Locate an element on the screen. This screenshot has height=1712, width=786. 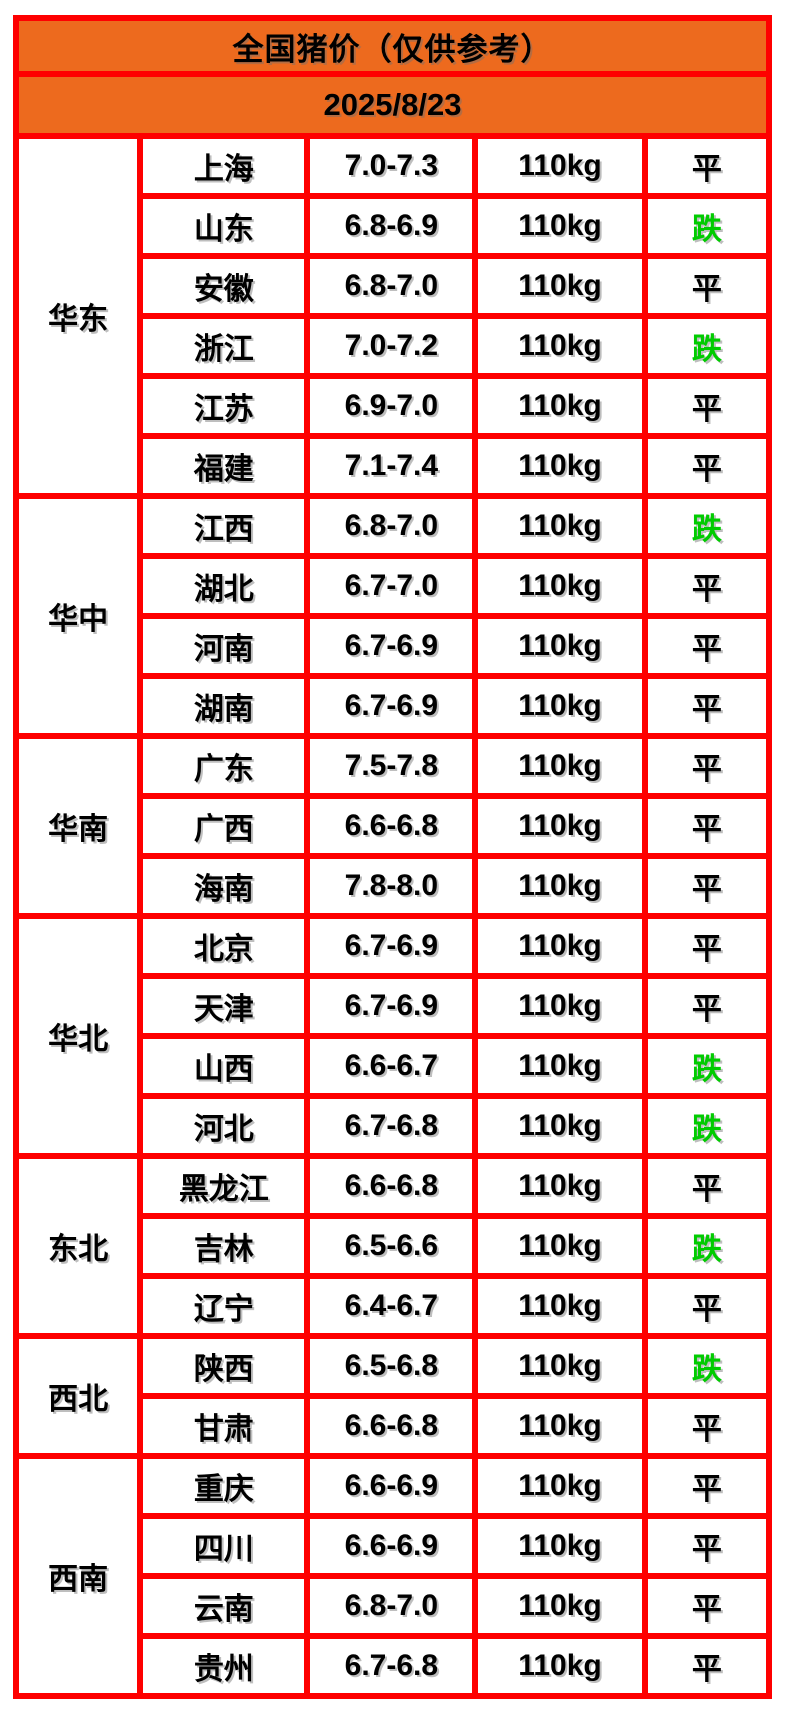
table-row: 吉林 6.5-6.6 110kg 跌 is located at coordinates (394, 1246).